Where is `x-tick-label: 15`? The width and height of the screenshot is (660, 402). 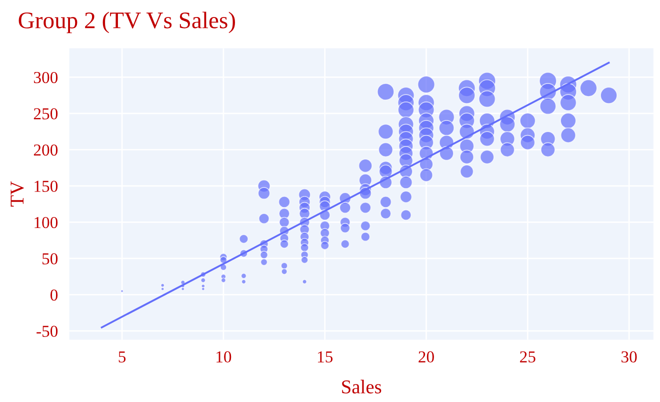
x-tick-label: 15 is located at coordinates (325, 357).